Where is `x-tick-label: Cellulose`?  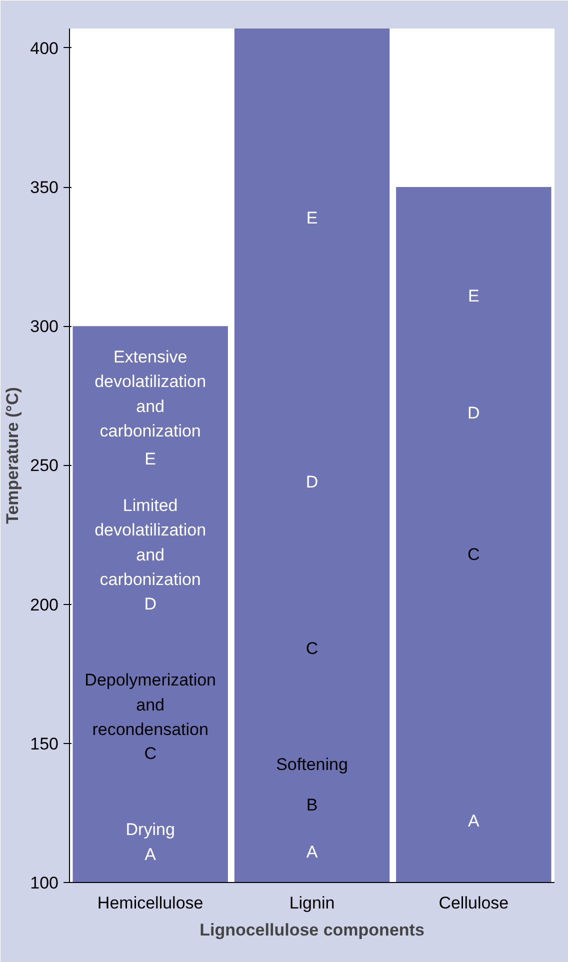
x-tick-label: Cellulose is located at coordinates (473, 903).